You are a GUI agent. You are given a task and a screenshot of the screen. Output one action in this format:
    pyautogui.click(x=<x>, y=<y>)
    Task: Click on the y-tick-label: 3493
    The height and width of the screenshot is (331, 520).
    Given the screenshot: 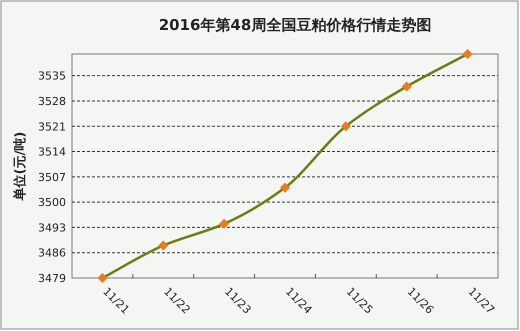 What is the action you would take?
    pyautogui.click(x=52, y=227)
    